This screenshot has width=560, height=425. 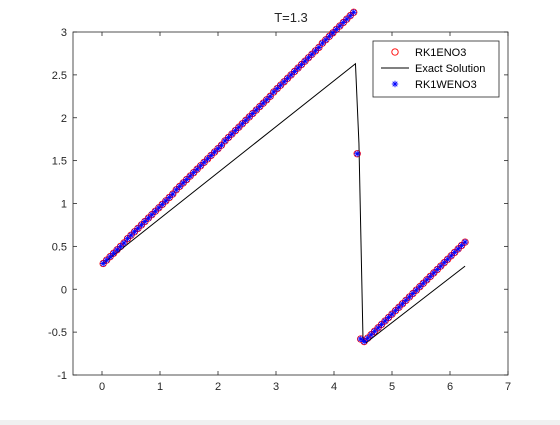 I want to click on y-tick-label: 1.5, so click(x=59, y=162).